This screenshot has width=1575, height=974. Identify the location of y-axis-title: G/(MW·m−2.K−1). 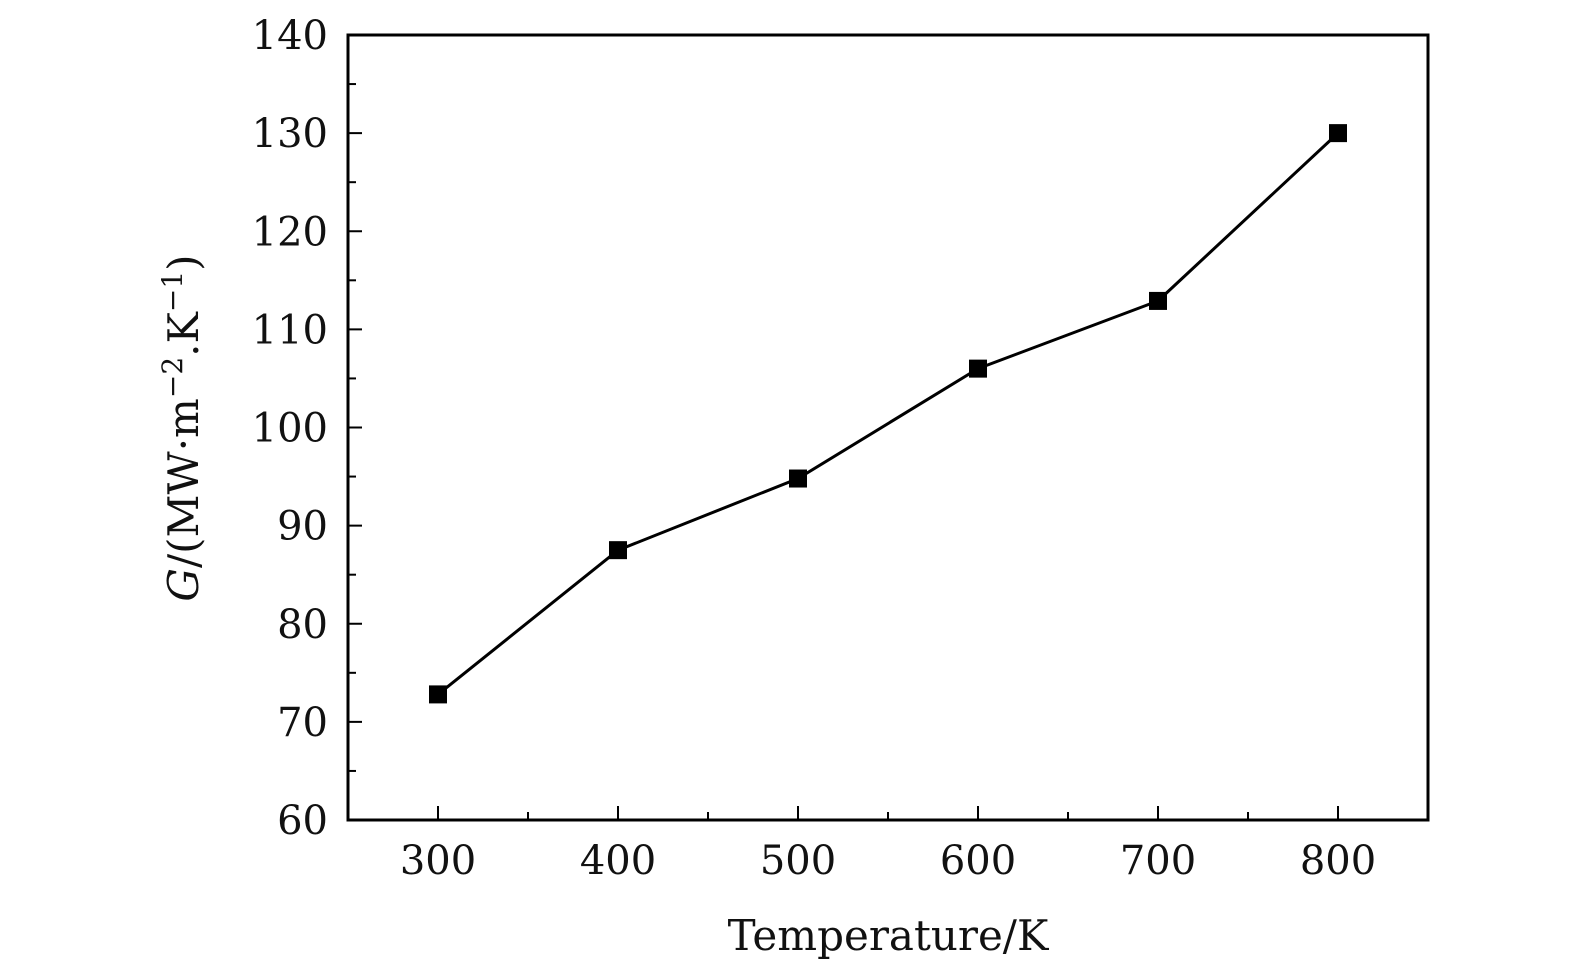
(182, 427).